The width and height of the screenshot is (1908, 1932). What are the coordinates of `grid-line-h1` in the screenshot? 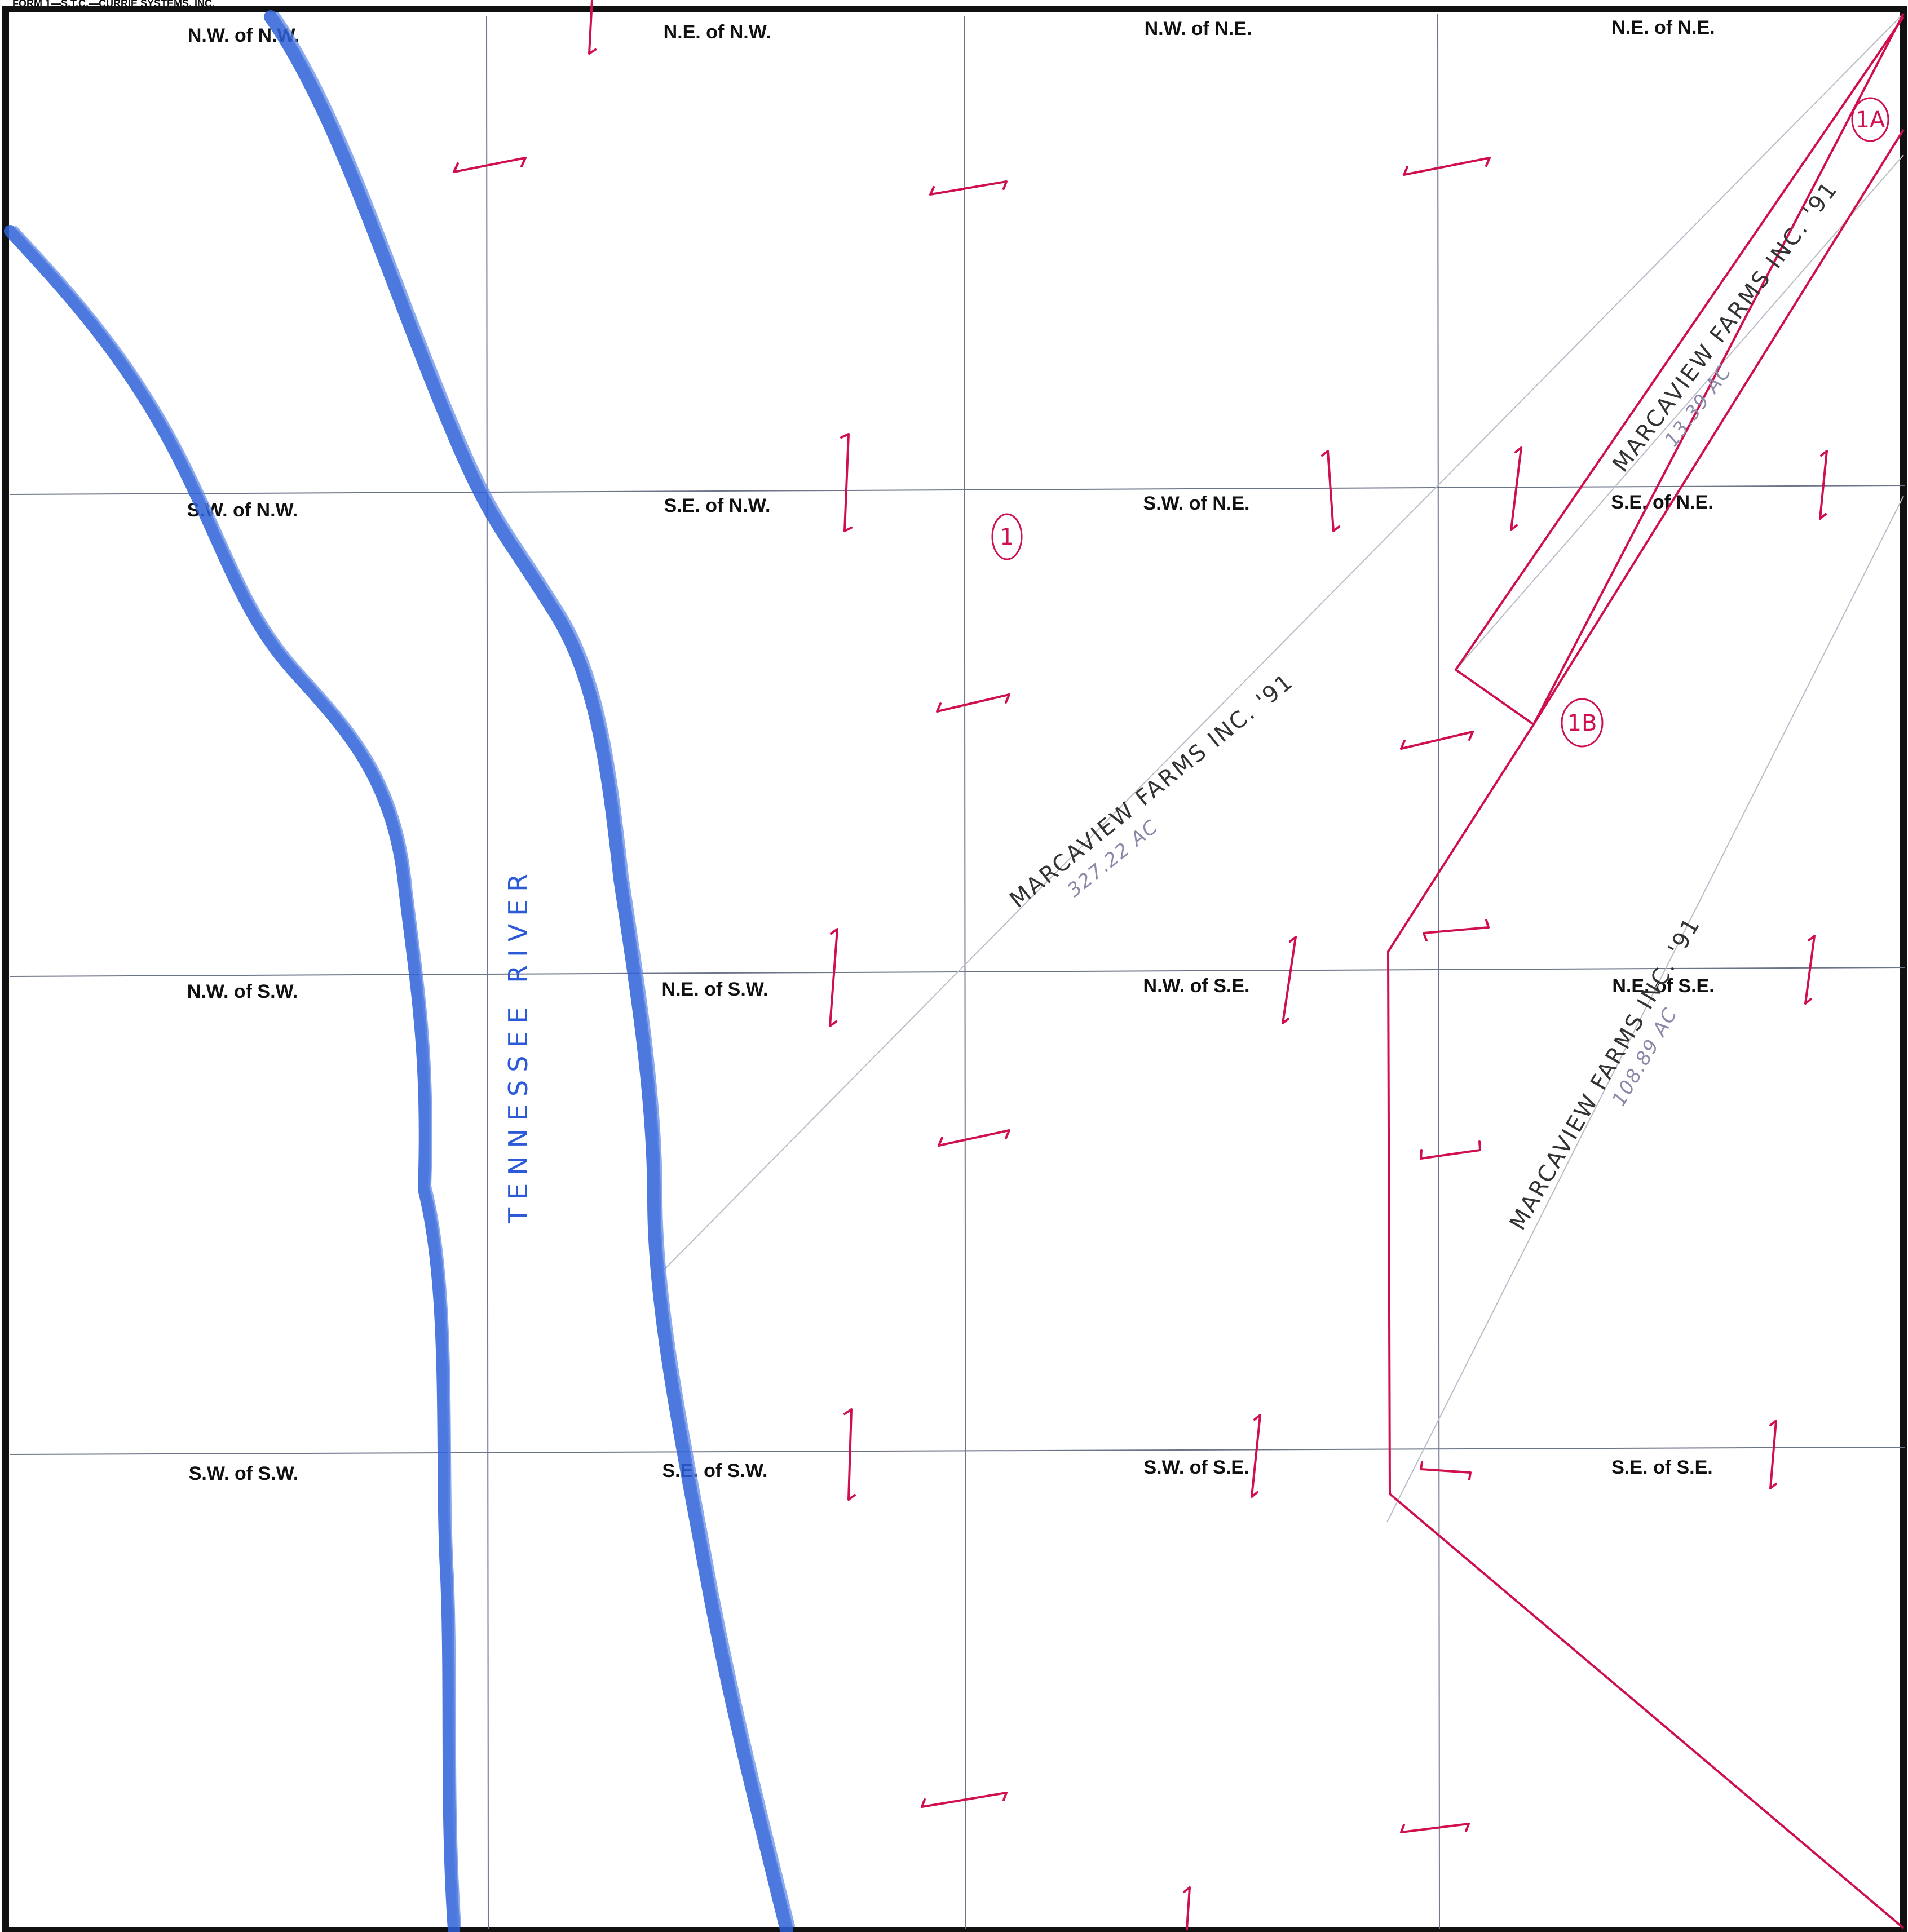 It's located at (957, 490).